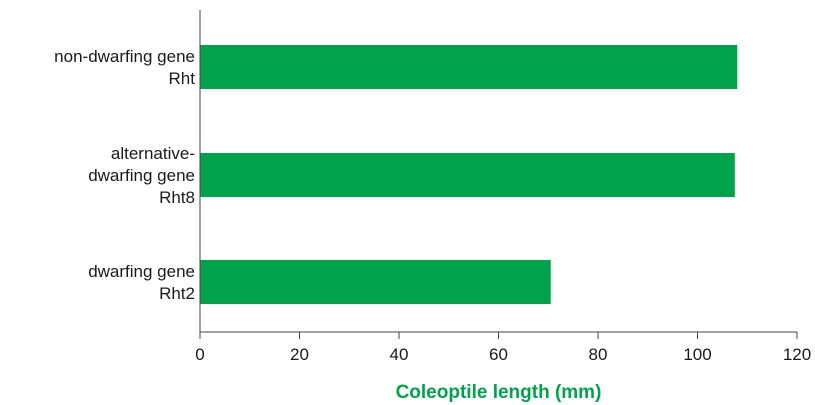 The height and width of the screenshot is (405, 815). I want to click on category-label-line: Rht, so click(182, 78).